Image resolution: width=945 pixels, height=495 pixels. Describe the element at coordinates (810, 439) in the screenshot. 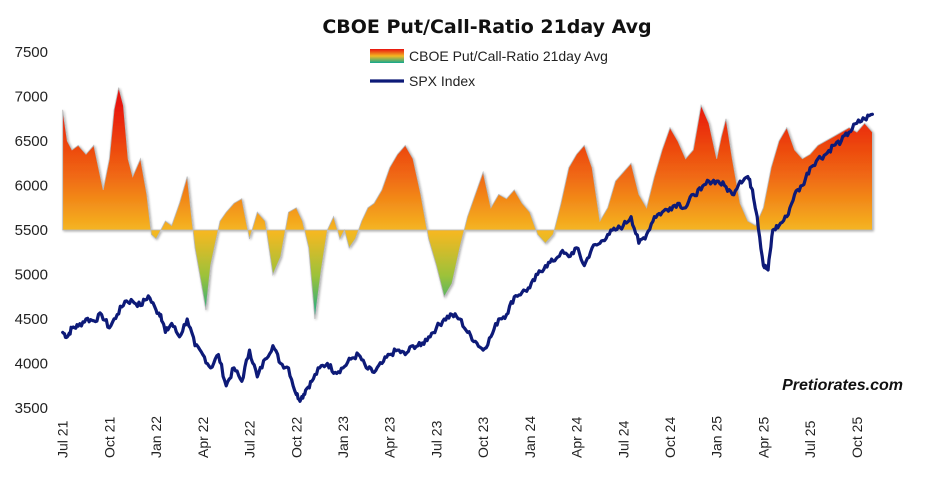

I see `x-tick-label: Jul 25` at that location.